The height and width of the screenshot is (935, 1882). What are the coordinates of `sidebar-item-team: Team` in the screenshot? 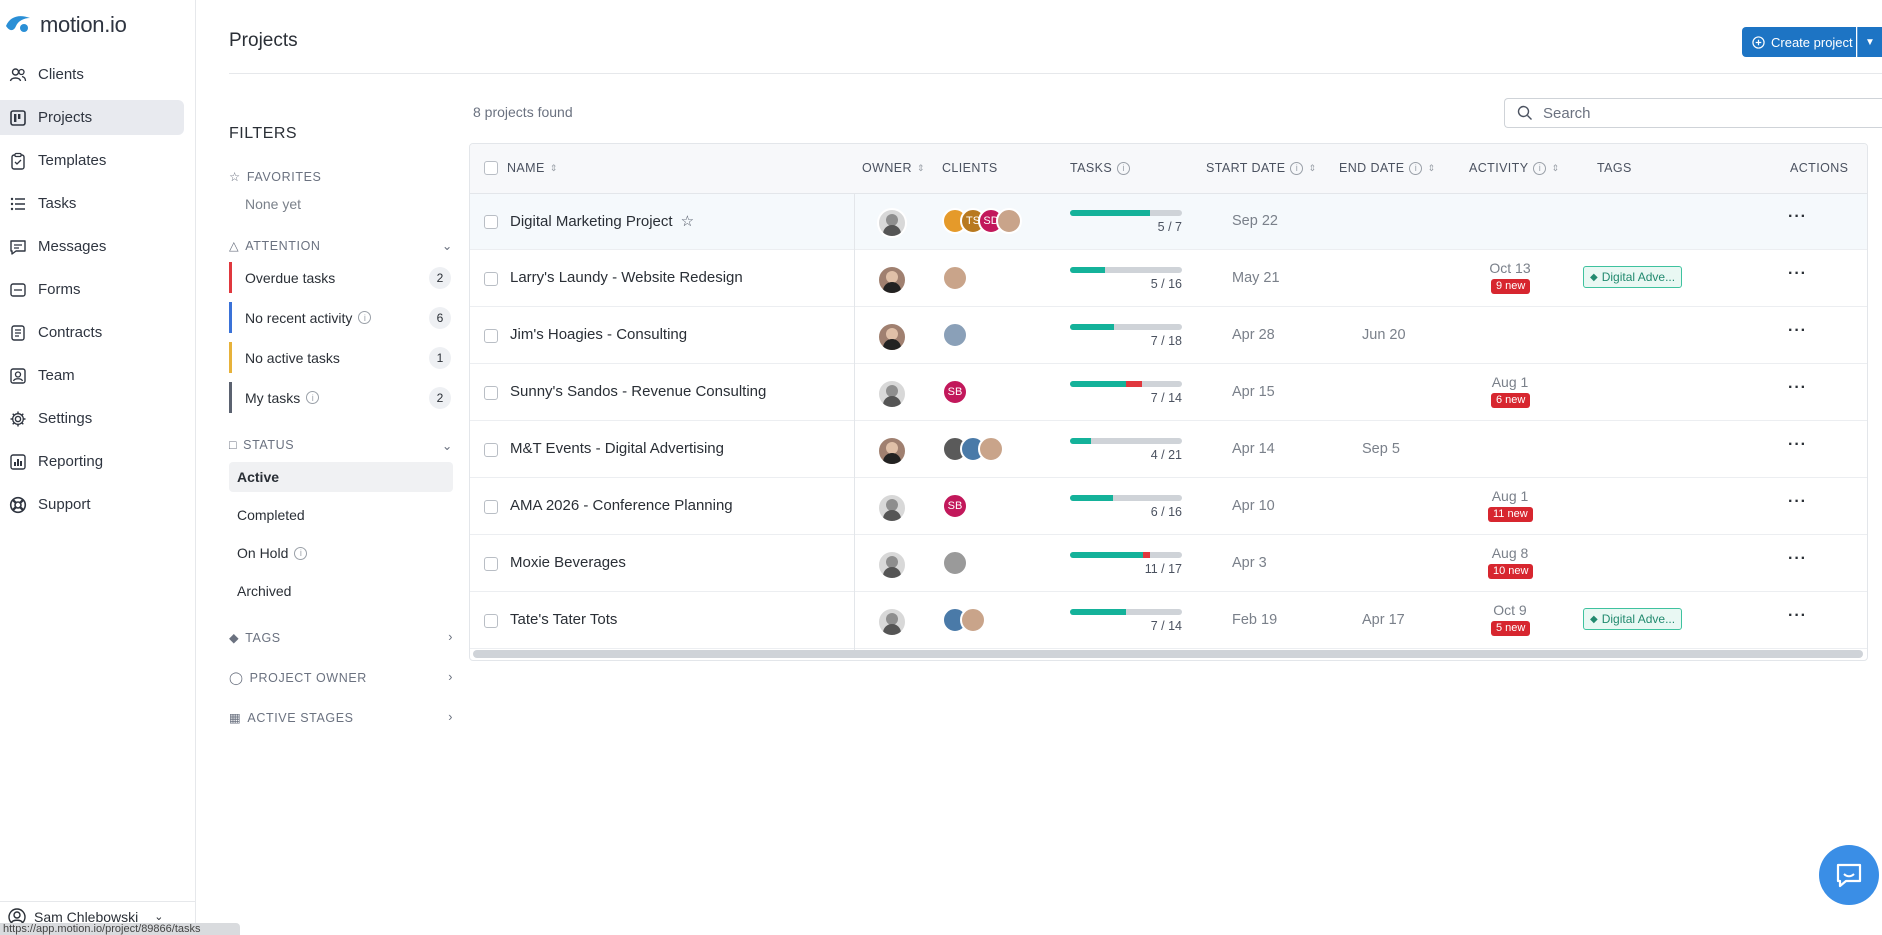 It's located at (92, 375).